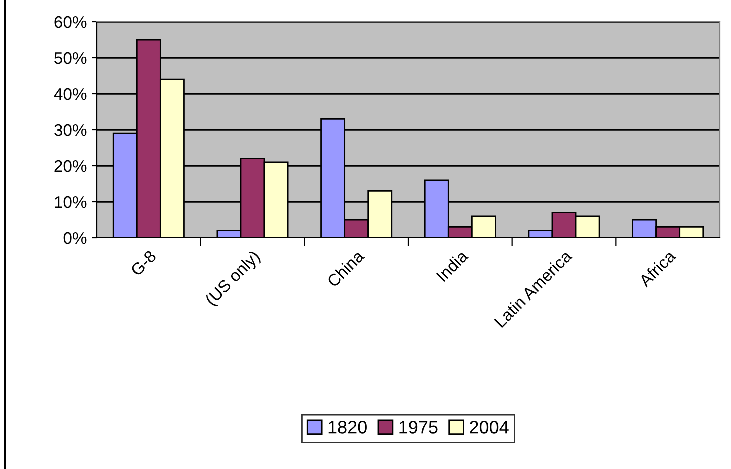 This screenshot has height=469, width=731. What do you see at coordinates (71, 202) in the screenshot?
I see `y-tick-label: 10%` at bounding box center [71, 202].